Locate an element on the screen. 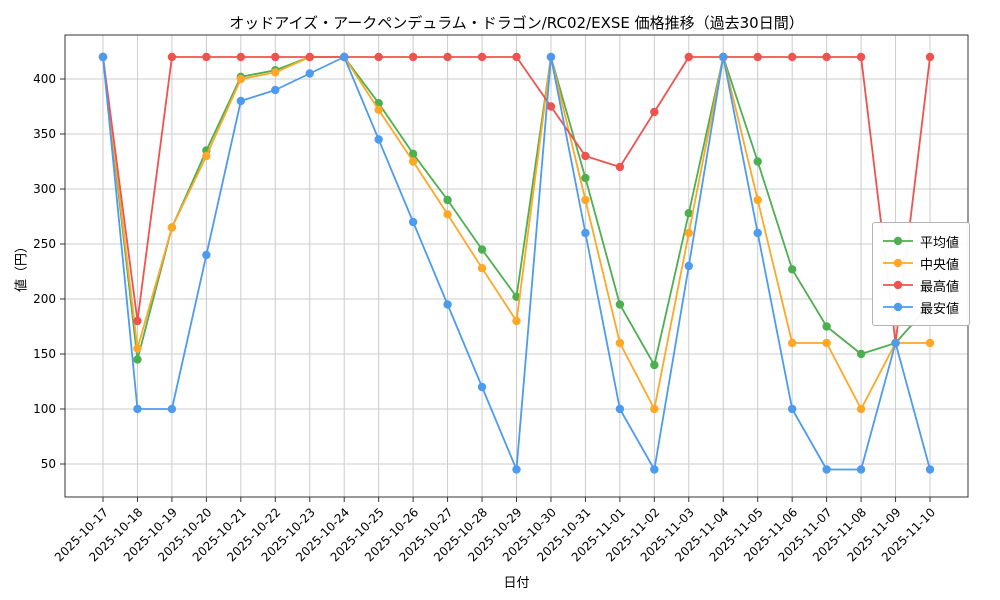  y-tick-label: 350 is located at coordinates (44, 134).